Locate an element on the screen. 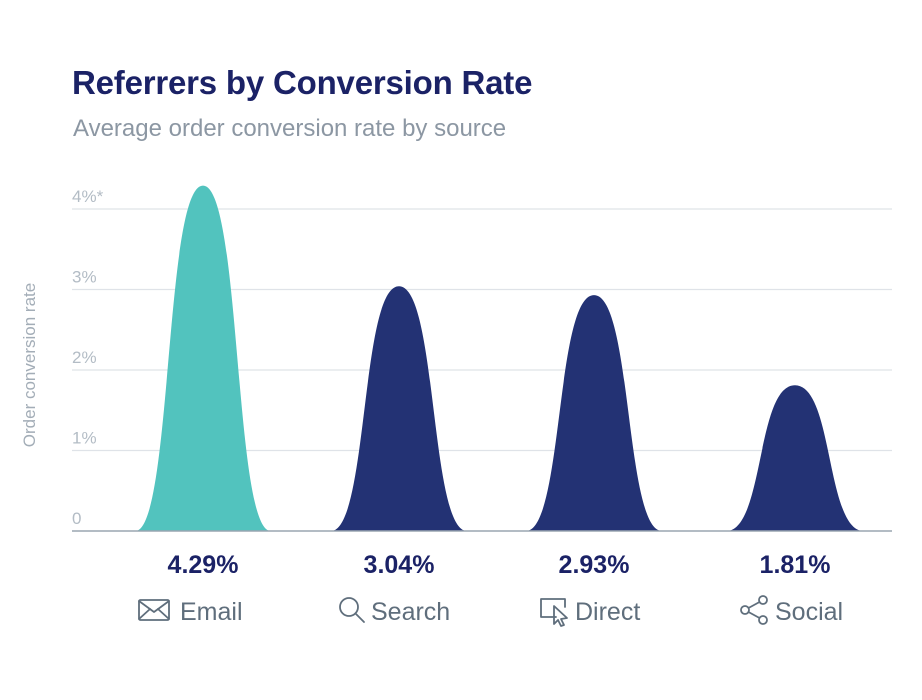  y-tick-label: 3% is located at coordinates (84, 277).